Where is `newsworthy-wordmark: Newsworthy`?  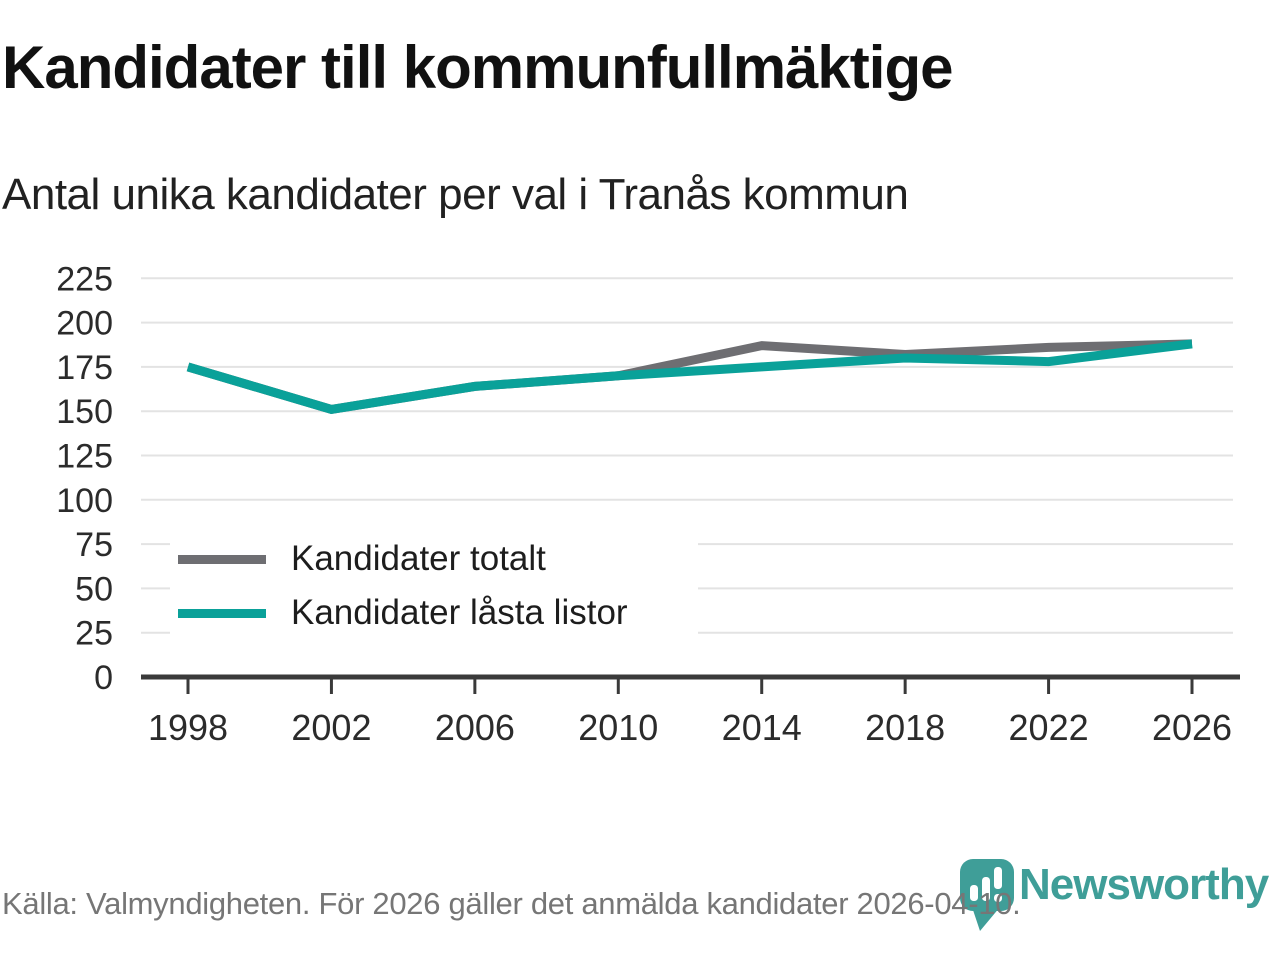
newsworthy-wordmark: Newsworthy is located at coordinates (1144, 884).